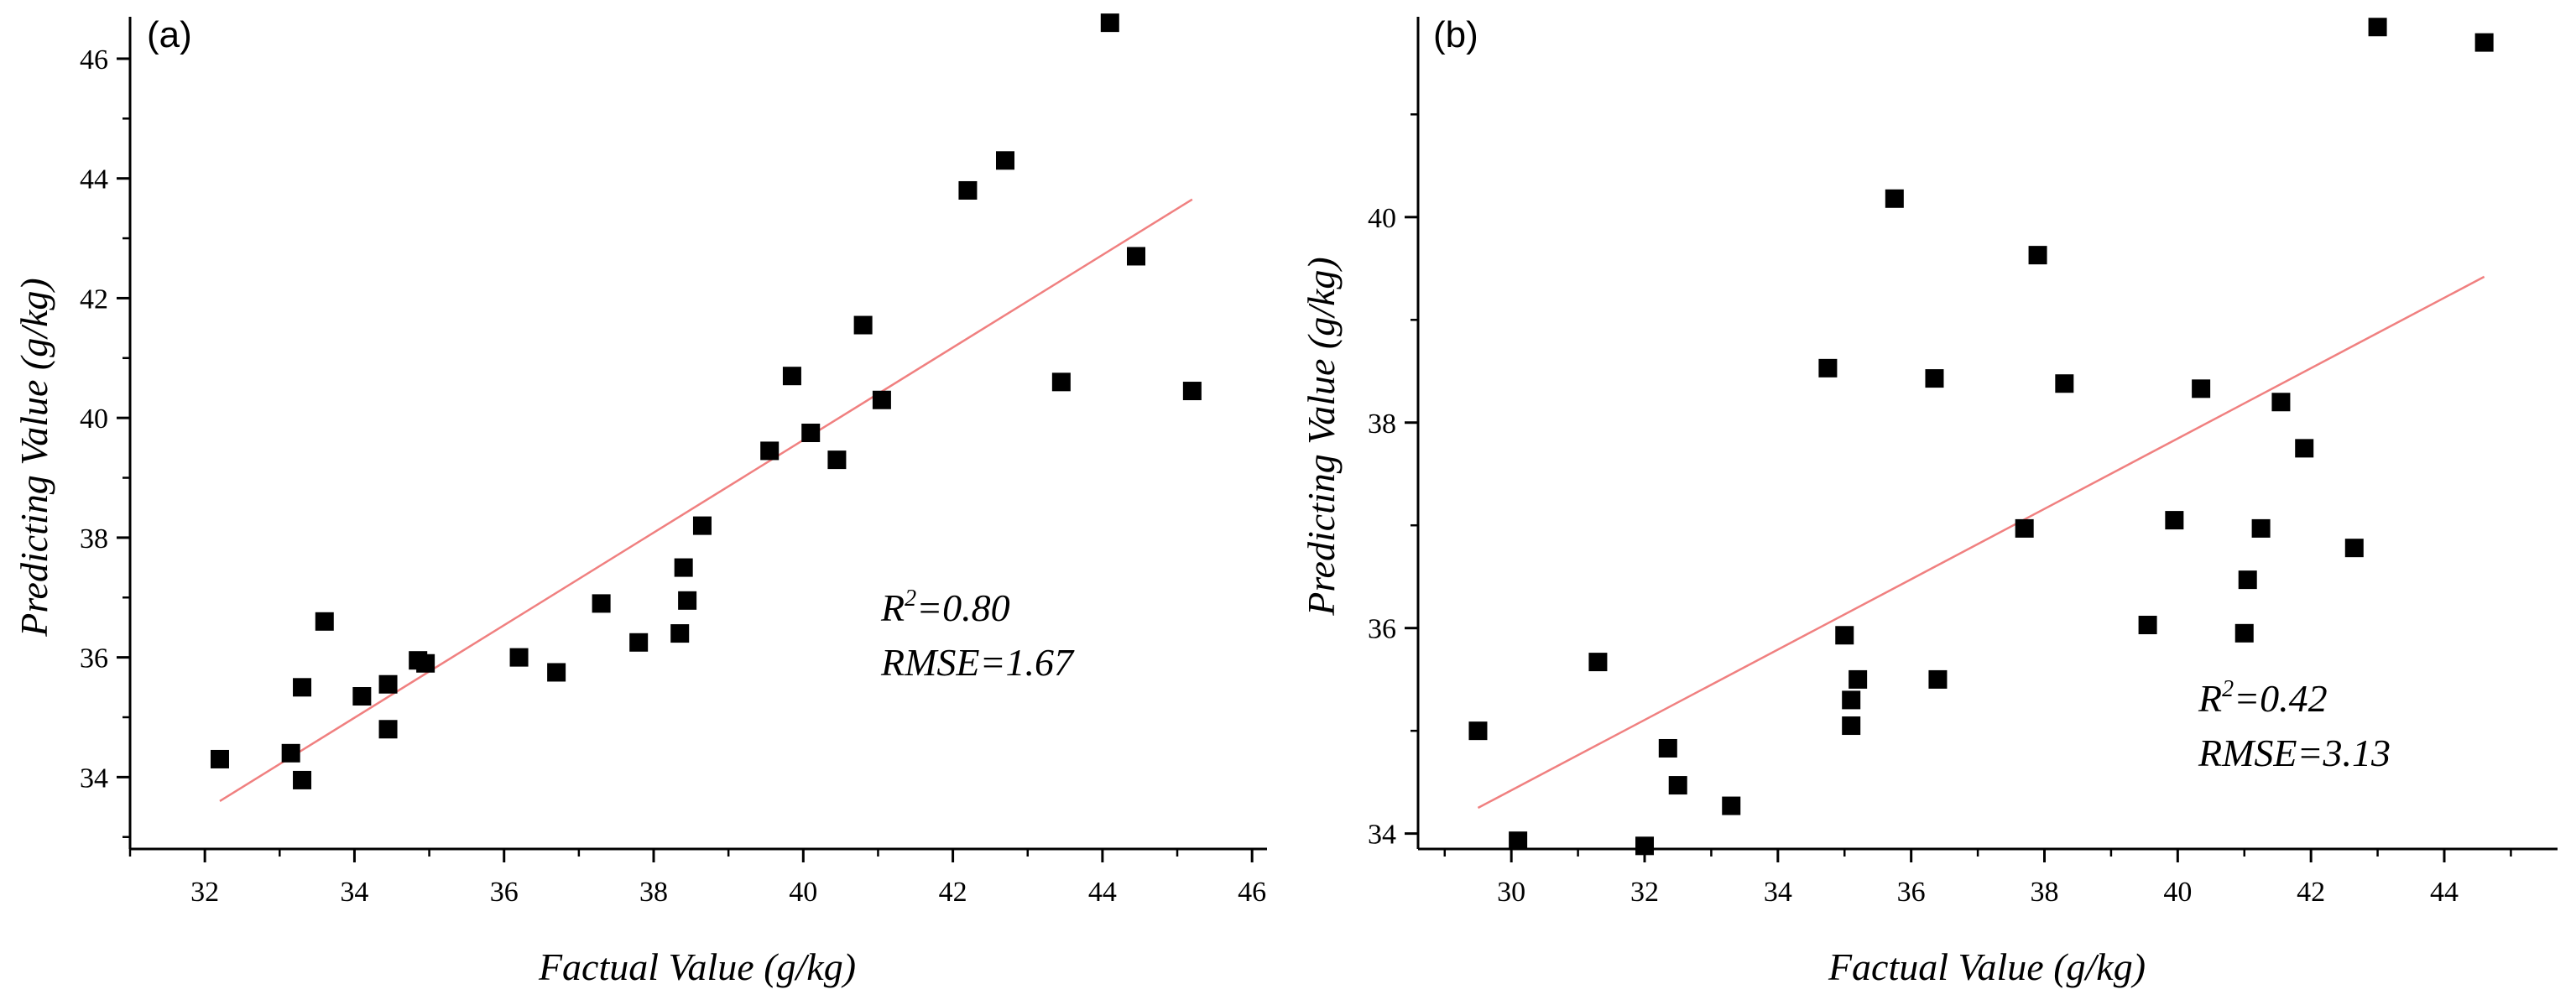 The width and height of the screenshot is (2576, 1005). I want to click on panel-b-x-axis-title: Factual Value (g/kg), so click(1987, 966).